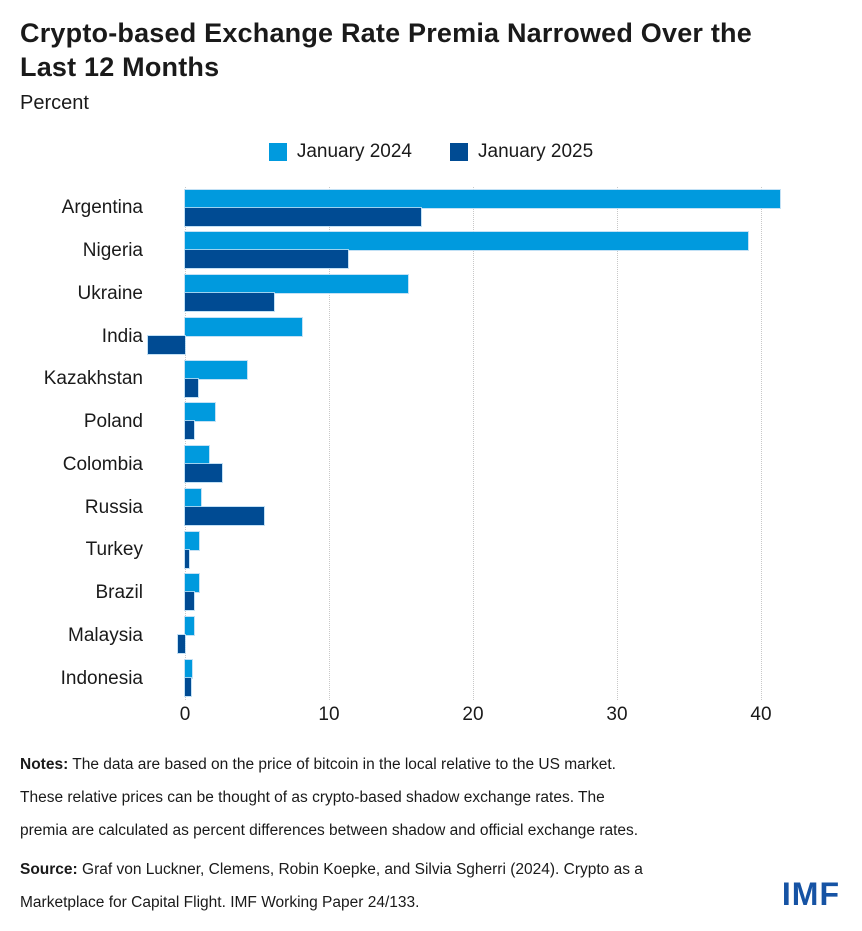 Image resolution: width=862 pixels, height=931 pixels. Describe the element at coordinates (192, 540) in the screenshot. I see `bar-january-2024-turkey` at that location.